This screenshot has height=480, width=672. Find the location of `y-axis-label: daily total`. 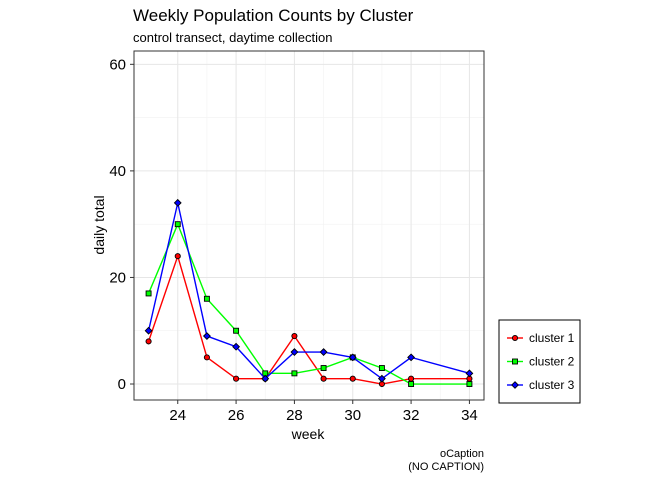

y-axis-label: daily total is located at coordinates (99, 224).